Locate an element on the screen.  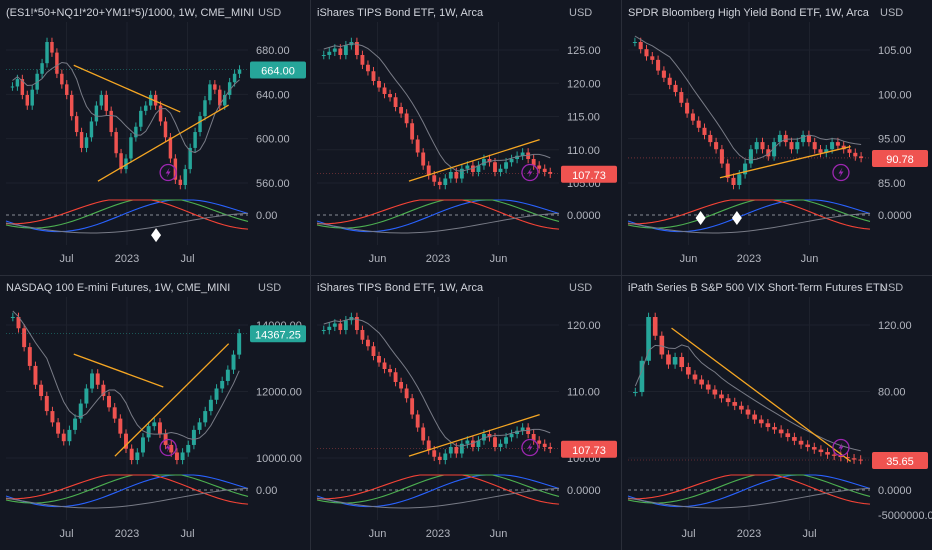
price-badge is located at coordinates (900, 158).